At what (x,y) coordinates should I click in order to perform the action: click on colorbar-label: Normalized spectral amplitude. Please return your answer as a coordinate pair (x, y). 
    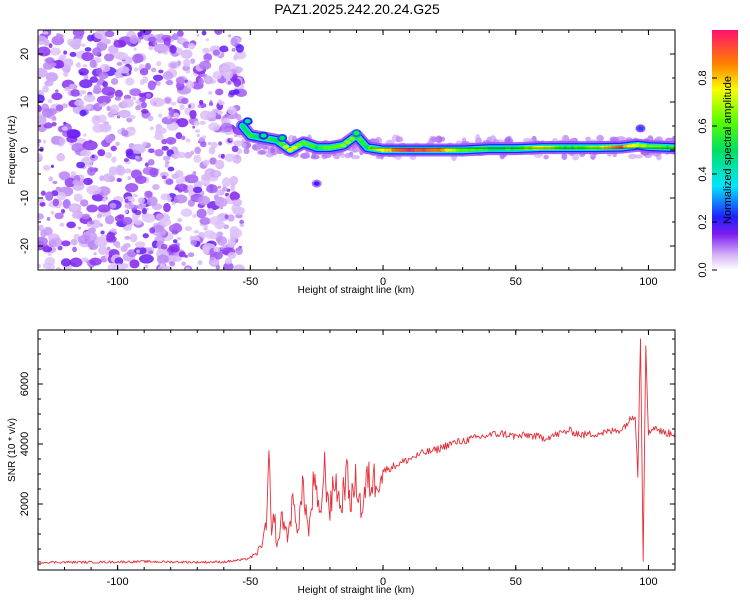
    Looking at the image, I should click on (728, 150).